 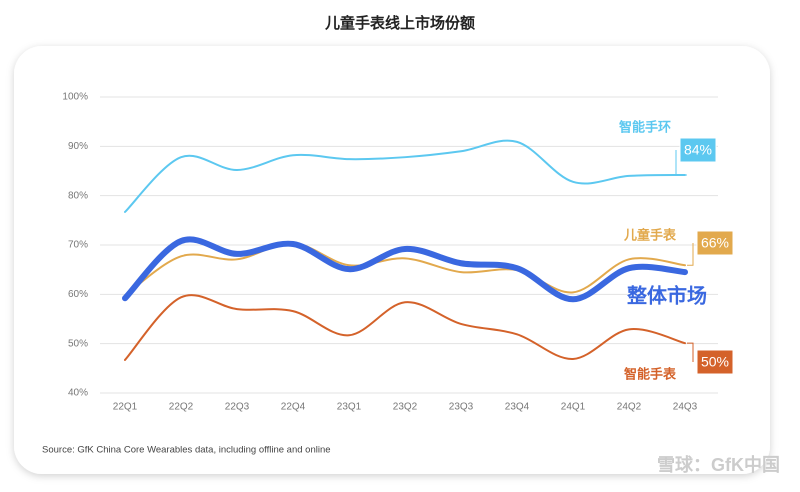 I want to click on chart-title: 儿童手表线上市场份额, so click(x=399, y=23).